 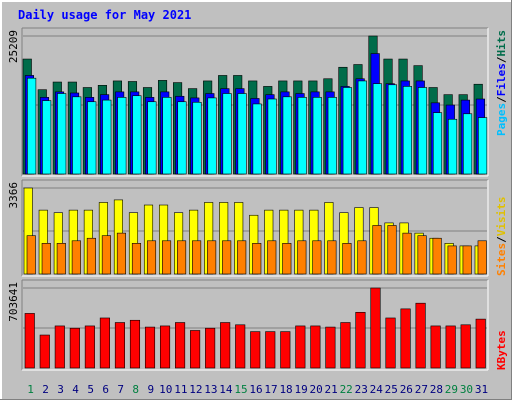 I want to click on day-label: 18, so click(x=285, y=389).